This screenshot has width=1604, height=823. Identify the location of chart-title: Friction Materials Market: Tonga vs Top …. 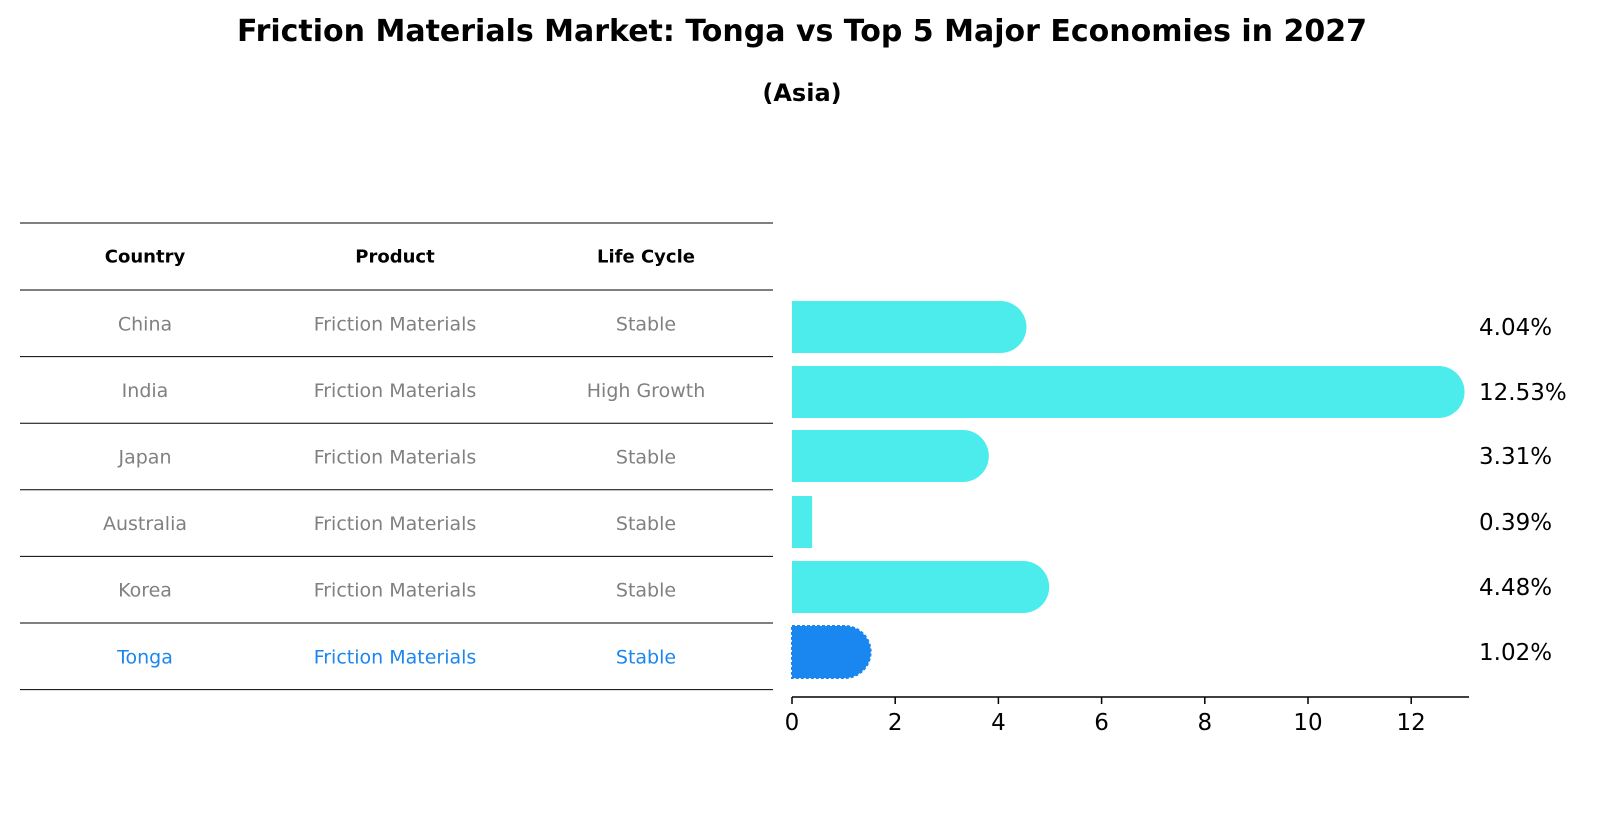
(802, 31).